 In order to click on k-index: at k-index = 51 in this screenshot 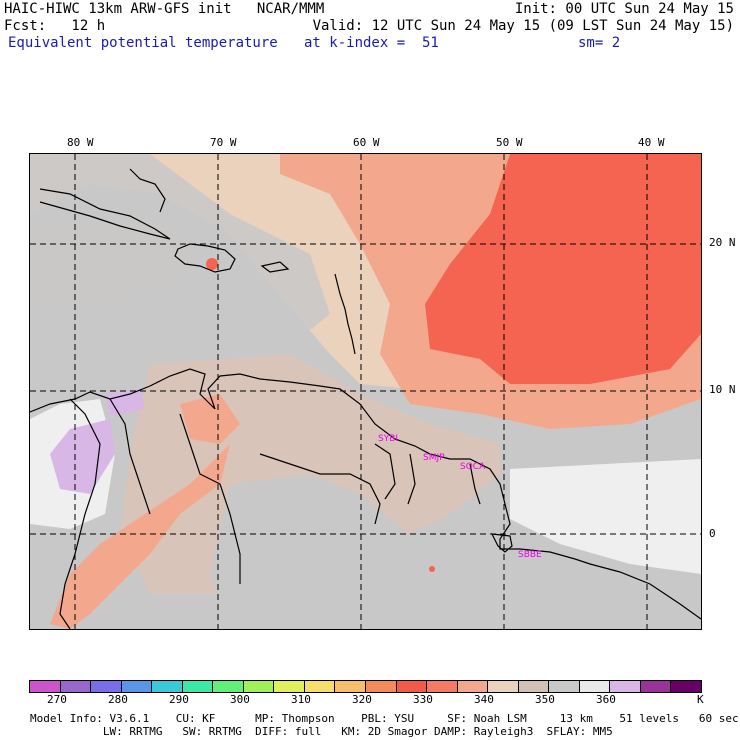, I will do `click(371, 43)`.